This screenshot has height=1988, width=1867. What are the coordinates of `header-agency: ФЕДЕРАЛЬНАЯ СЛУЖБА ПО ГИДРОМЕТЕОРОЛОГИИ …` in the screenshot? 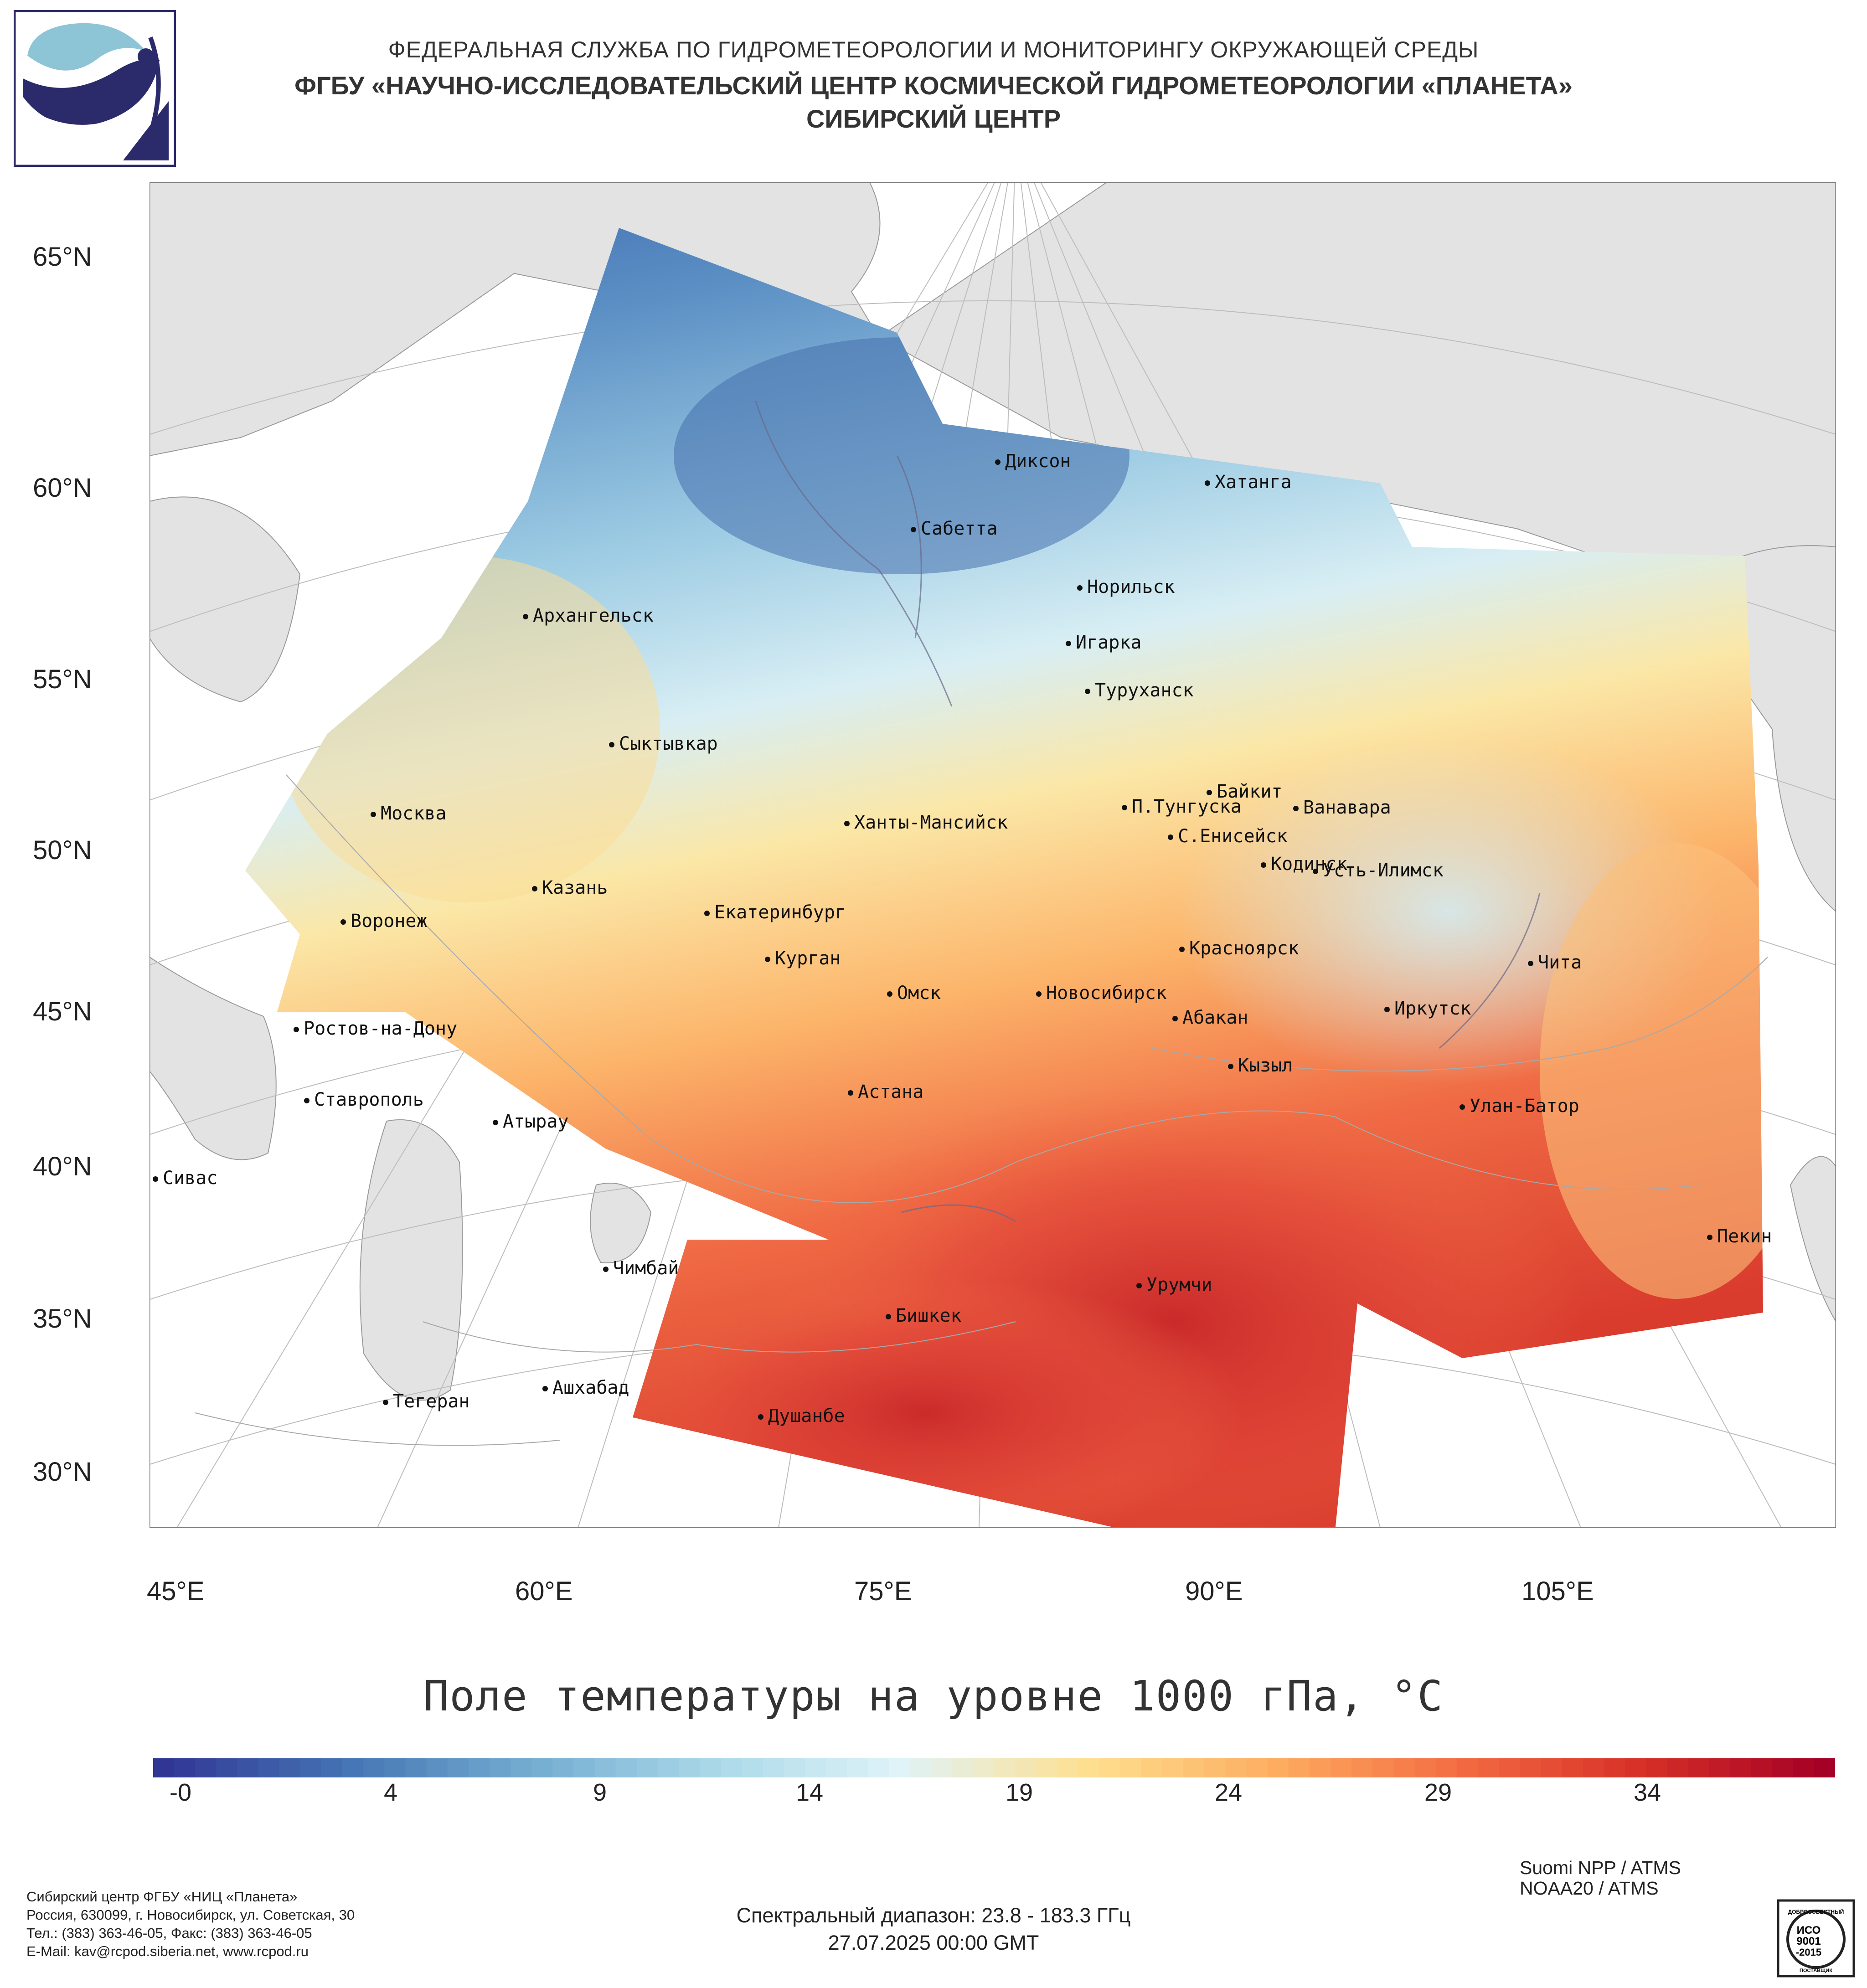 It's located at (933, 50).